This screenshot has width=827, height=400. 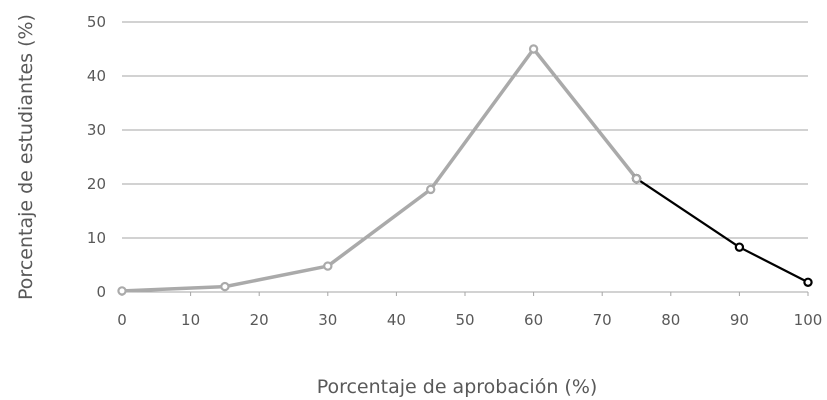 I want to click on x-tick-label: 40, so click(x=396, y=320).